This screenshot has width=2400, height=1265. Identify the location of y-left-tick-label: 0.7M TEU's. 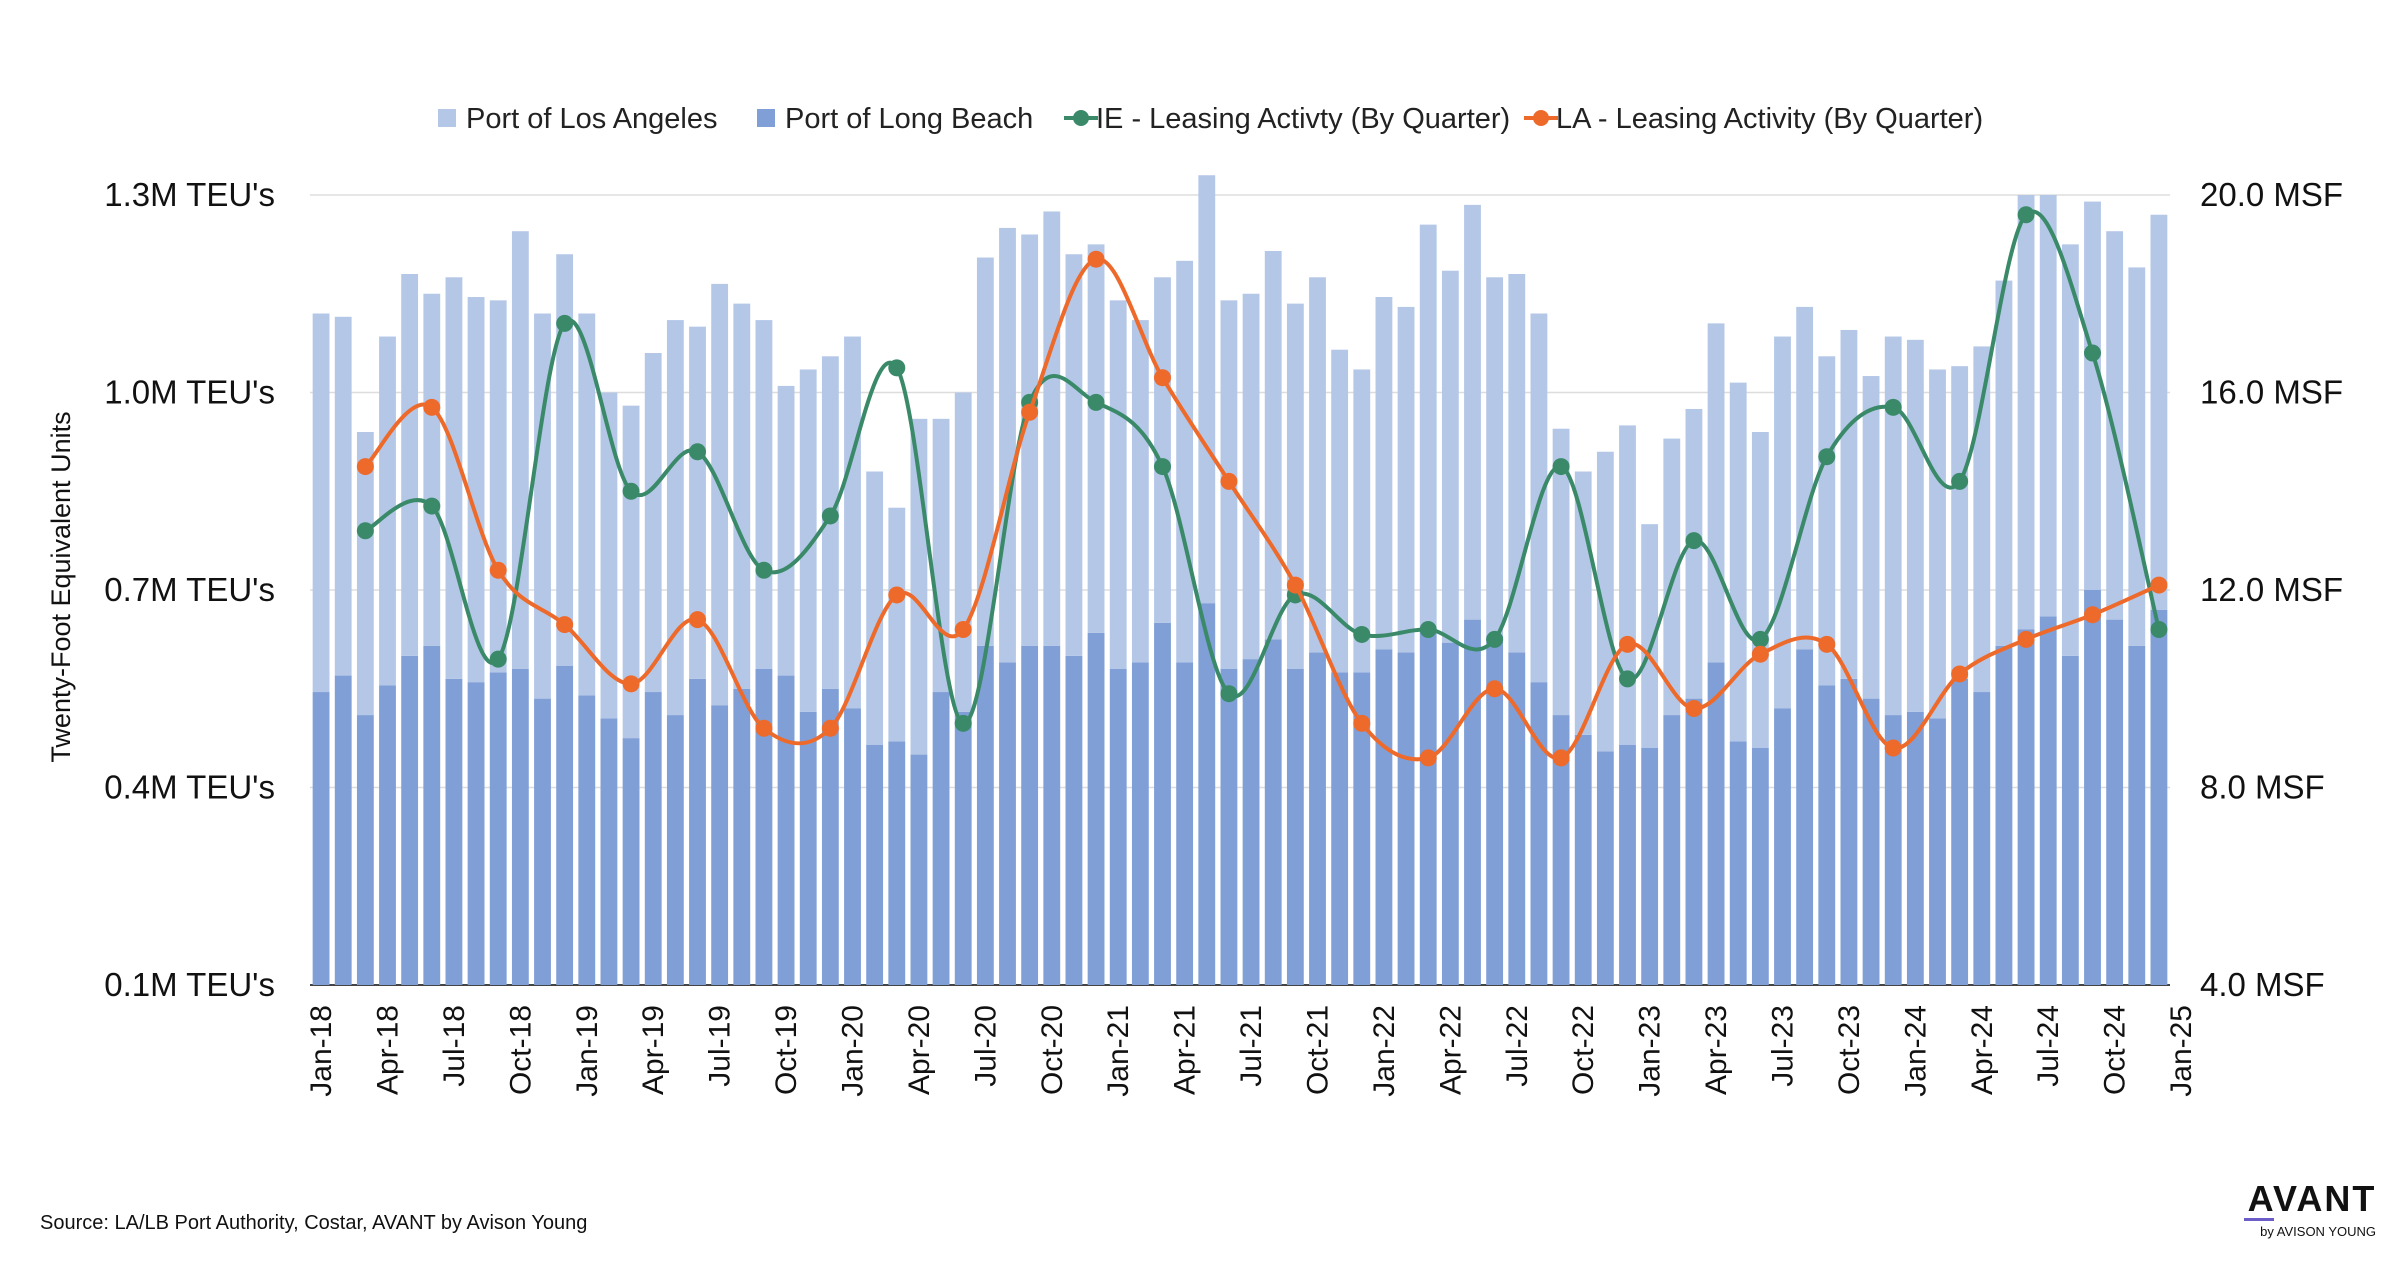
(189, 589).